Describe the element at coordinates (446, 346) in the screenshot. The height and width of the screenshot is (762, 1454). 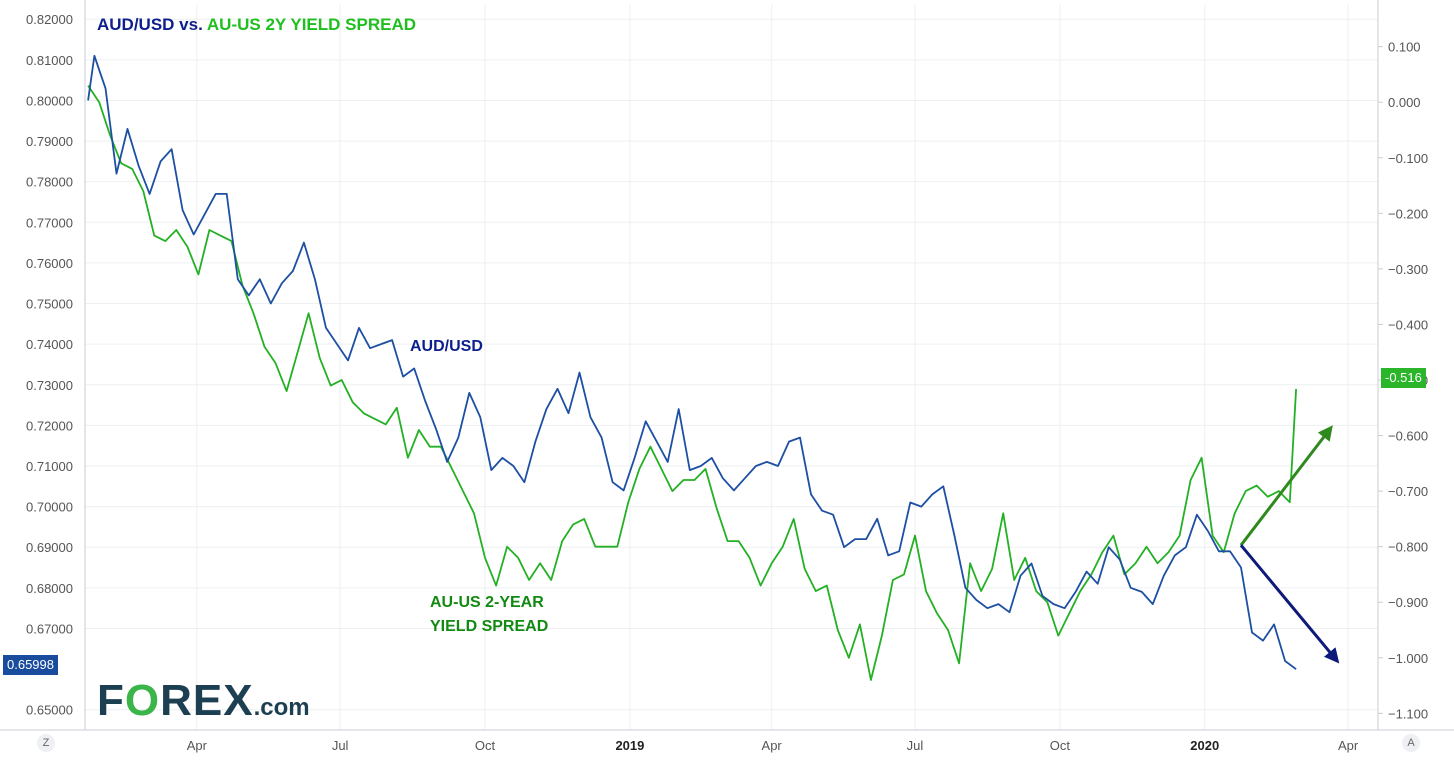
I see `aud-series-label: AUD/USD` at that location.